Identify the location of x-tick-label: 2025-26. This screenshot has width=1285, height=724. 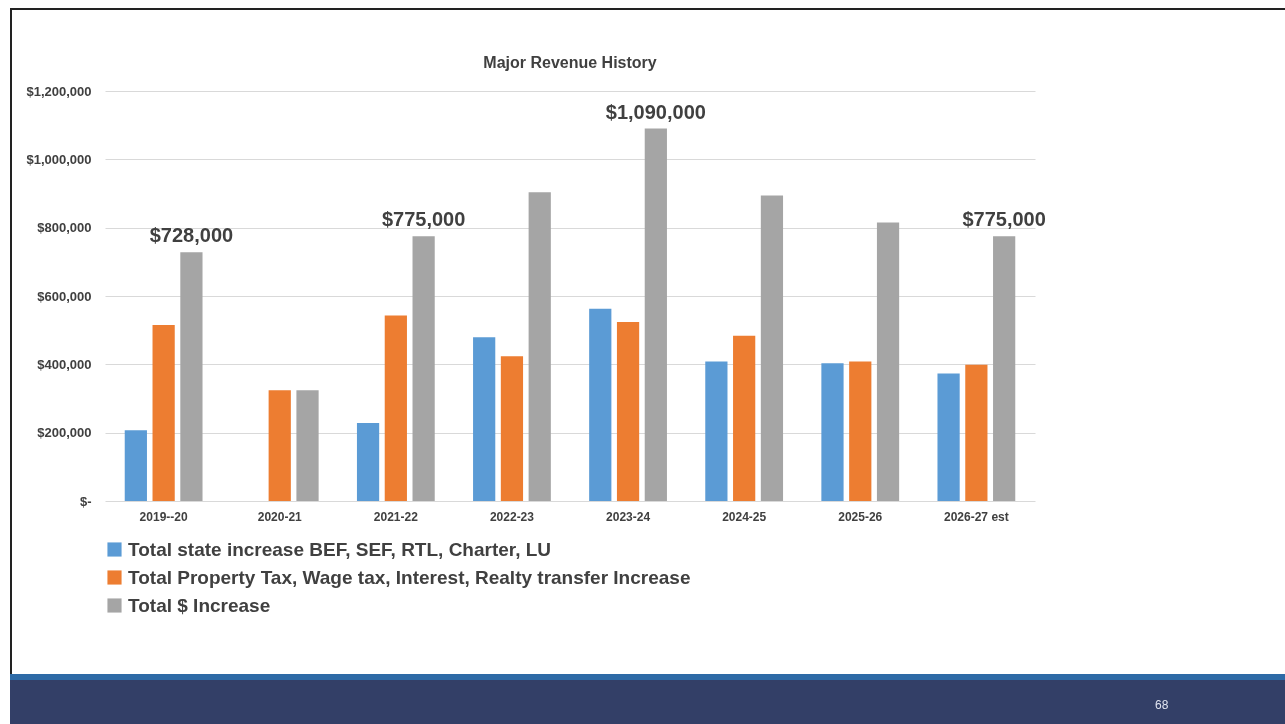
(860, 516).